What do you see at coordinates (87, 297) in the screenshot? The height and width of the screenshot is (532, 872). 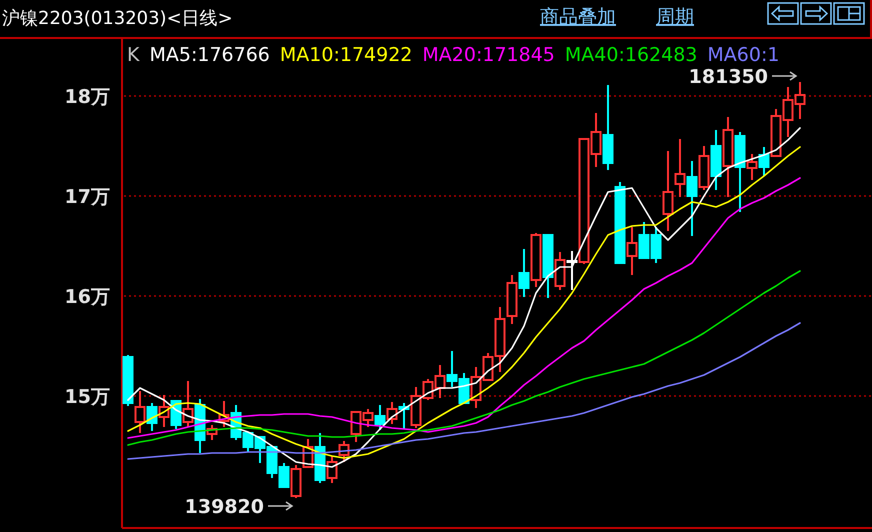 I see `y-tick-label: 16万` at bounding box center [87, 297].